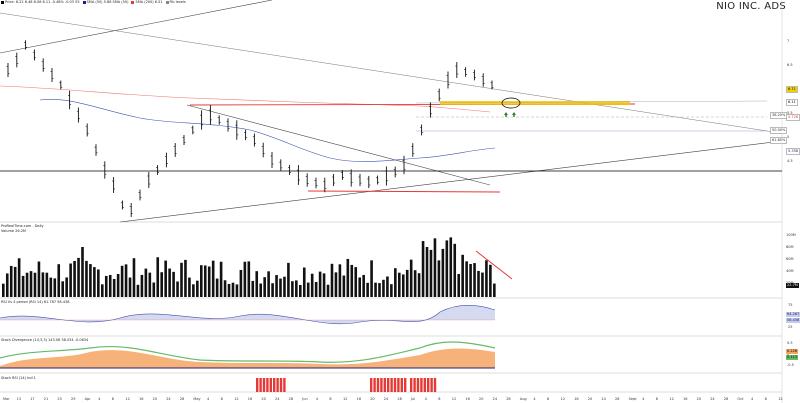 The width and height of the screenshot is (800, 403). I want to click on rsi-axis-label: 75, so click(790, 305).